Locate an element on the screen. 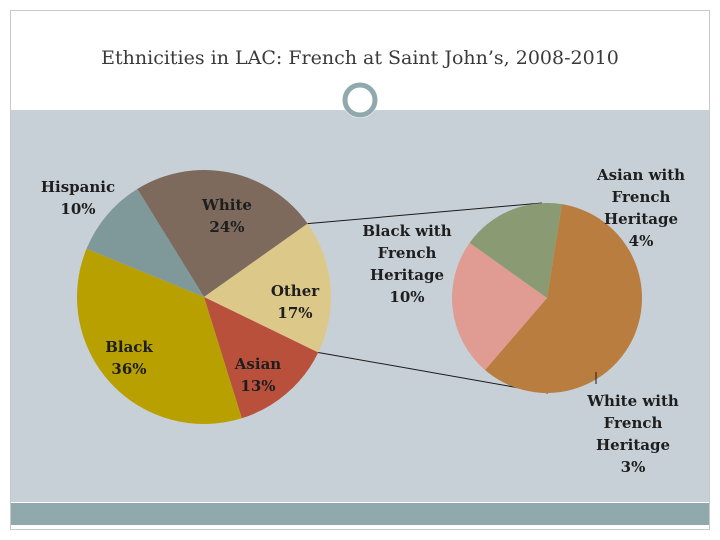 The image size is (720, 540). connector-lines is located at coordinates (428, 298).